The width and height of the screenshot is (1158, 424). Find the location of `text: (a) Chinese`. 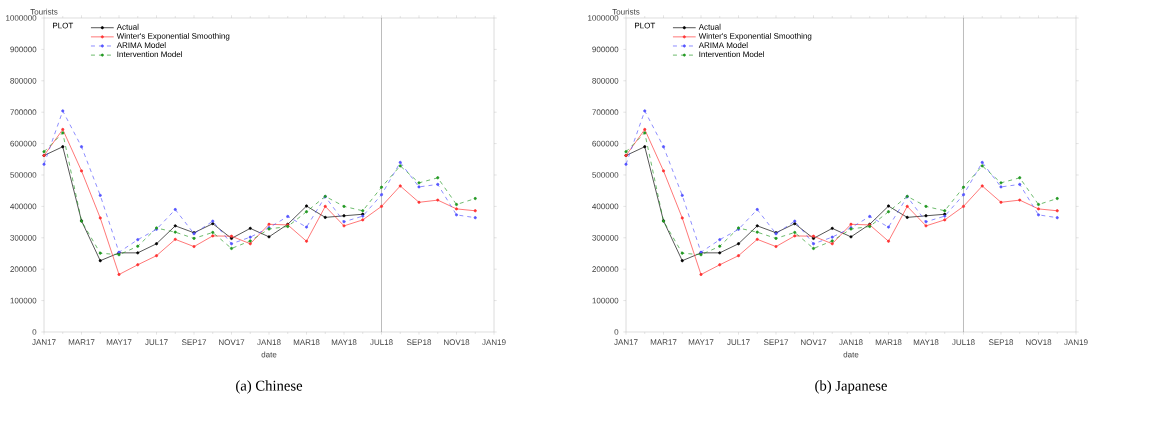

text: (a) Chinese is located at coordinates (269, 387).